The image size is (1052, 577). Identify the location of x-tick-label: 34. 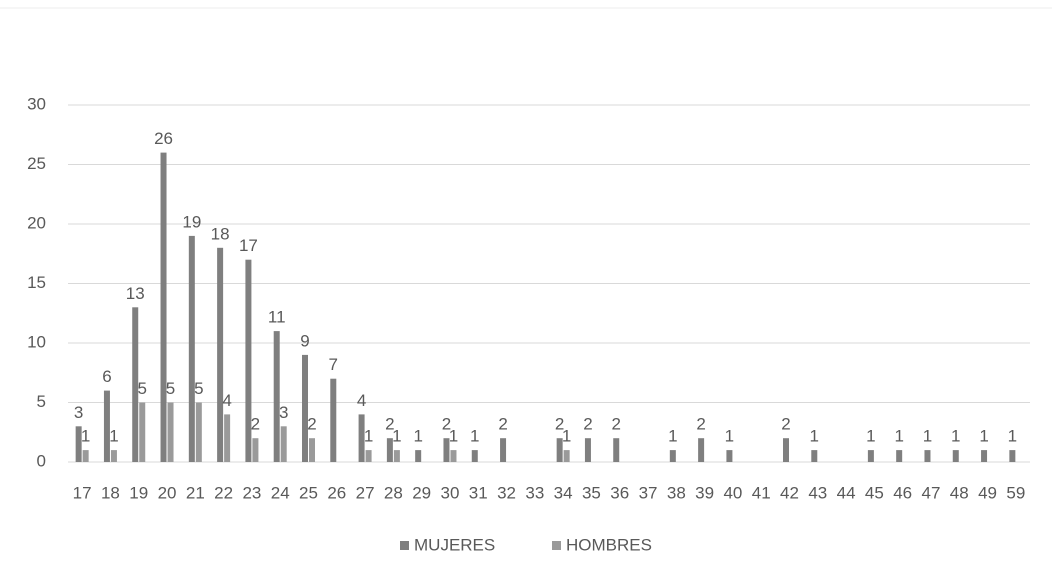
(563, 492).